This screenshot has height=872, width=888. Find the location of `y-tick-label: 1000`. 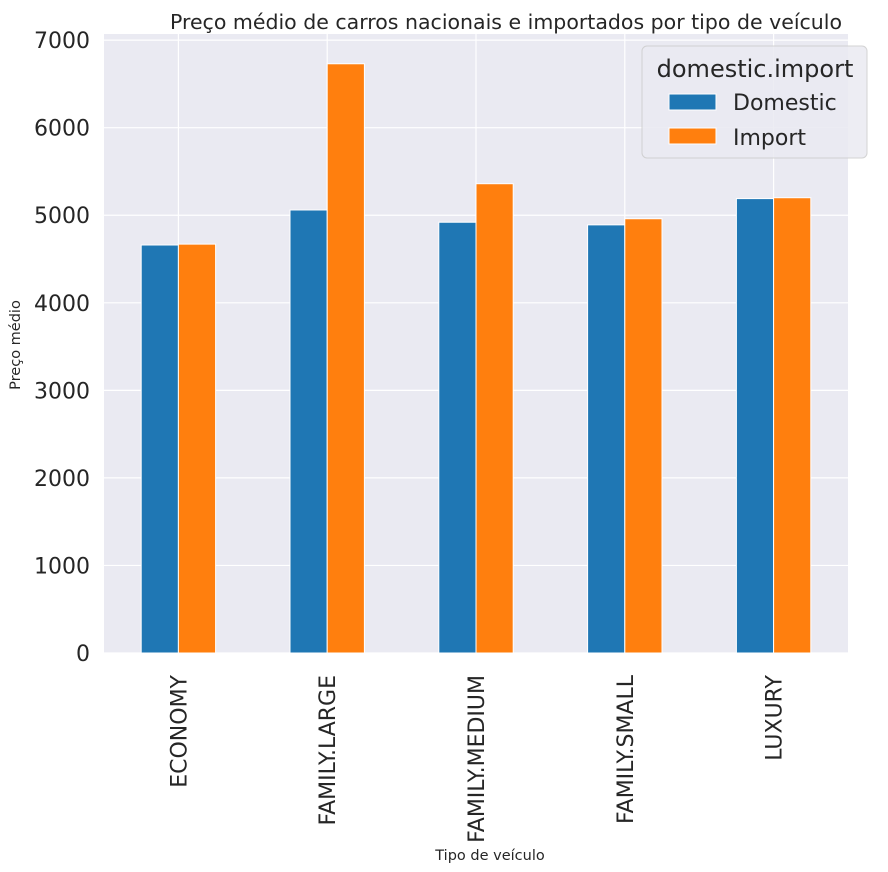

y-tick-label: 1000 is located at coordinates (62, 566).